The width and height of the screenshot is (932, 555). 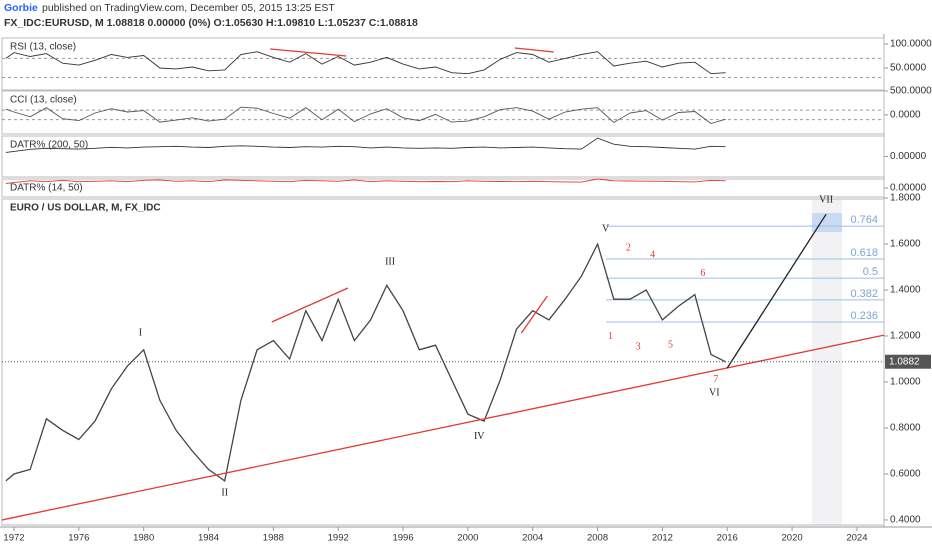 What do you see at coordinates (224, 492) in the screenshot?
I see `wave-label: II` at bounding box center [224, 492].